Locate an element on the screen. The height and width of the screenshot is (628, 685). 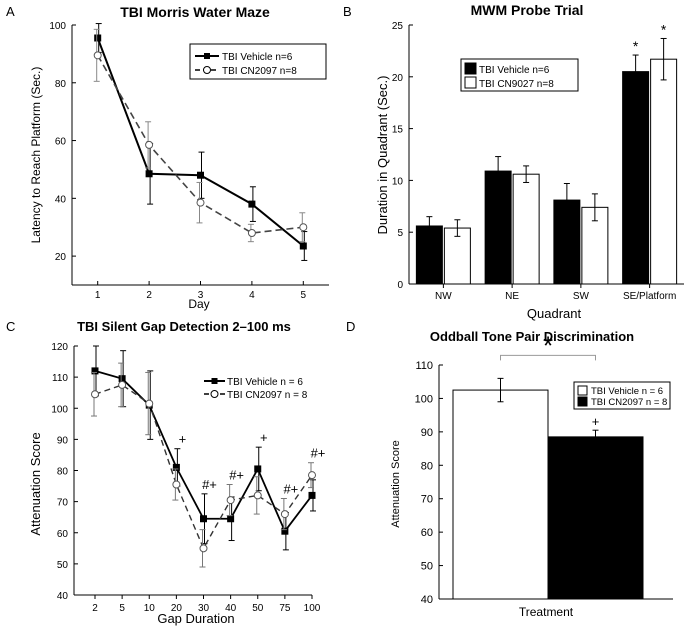
panel-c-y-axis-label: Attenuation Score is located at coordinates (35, 483).